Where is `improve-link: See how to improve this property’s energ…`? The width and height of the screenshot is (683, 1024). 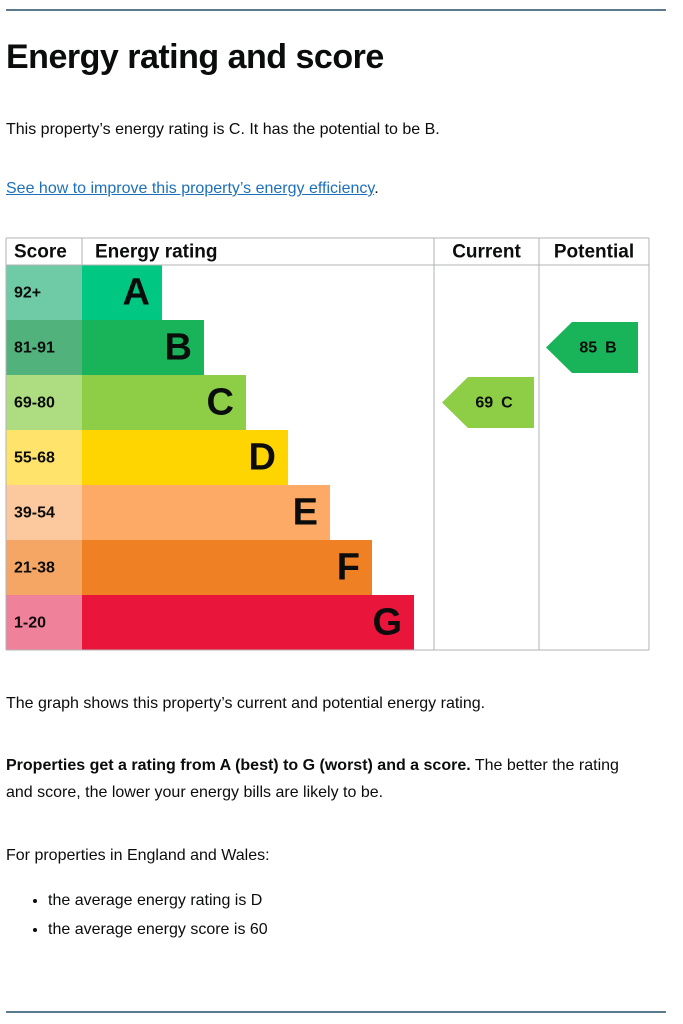
improve-link: See how to improve this property’s energ… is located at coordinates (190, 188).